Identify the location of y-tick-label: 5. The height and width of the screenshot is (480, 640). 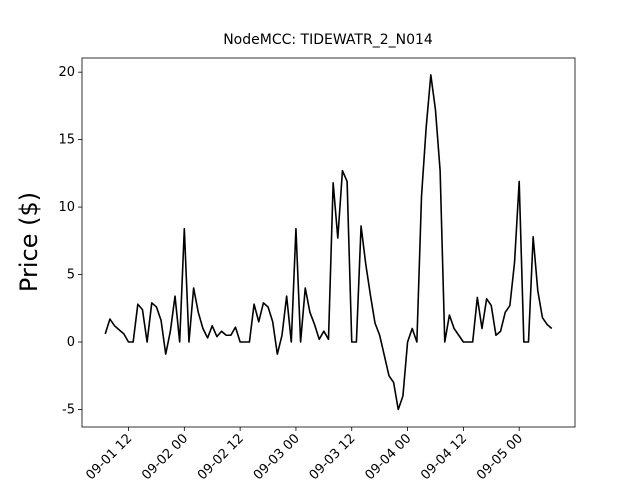
(71, 275).